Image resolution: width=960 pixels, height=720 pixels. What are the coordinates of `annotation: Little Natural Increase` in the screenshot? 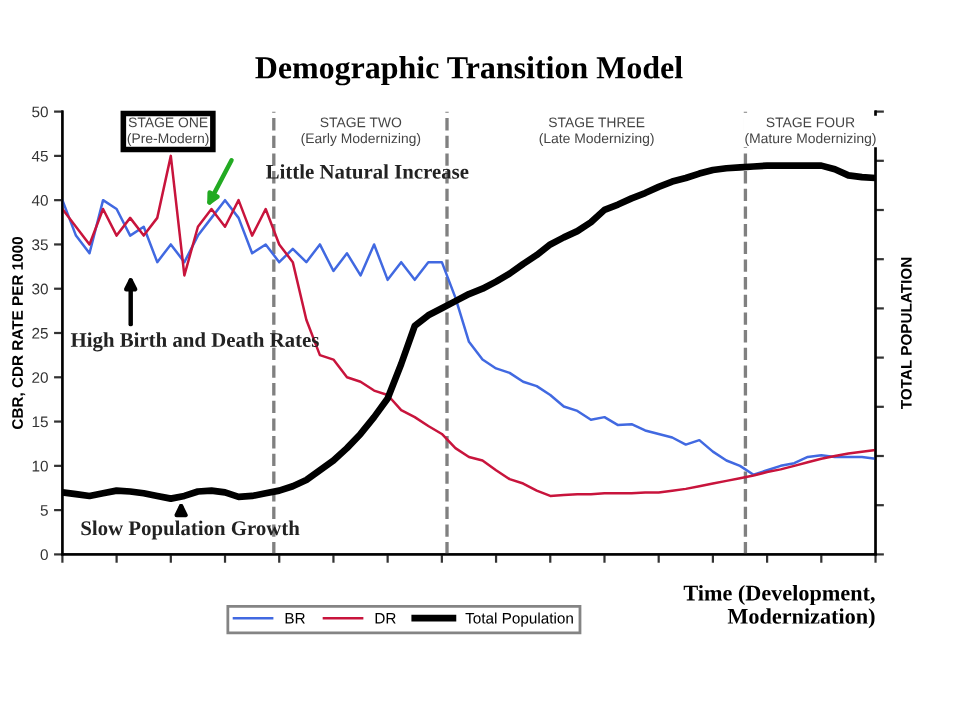 It's located at (367, 171).